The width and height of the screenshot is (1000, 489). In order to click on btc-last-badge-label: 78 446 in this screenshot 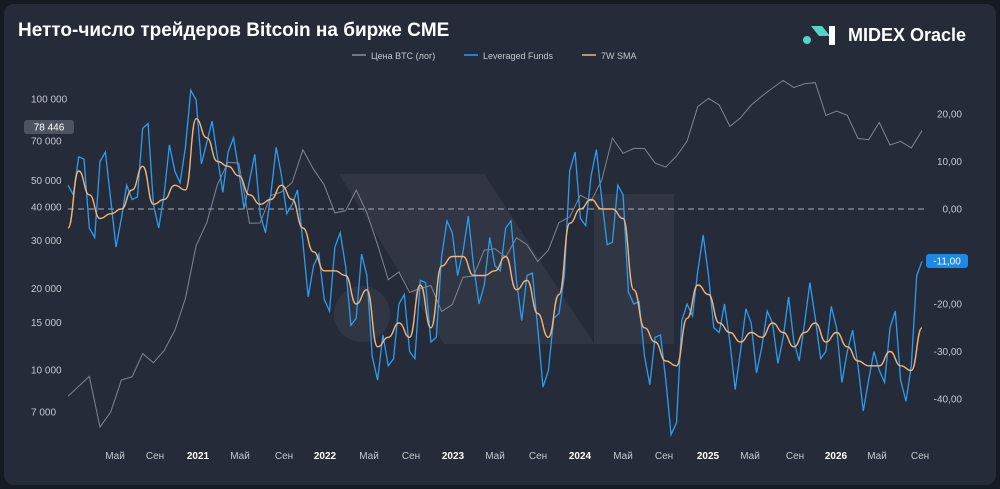, I will do `click(49, 128)`.